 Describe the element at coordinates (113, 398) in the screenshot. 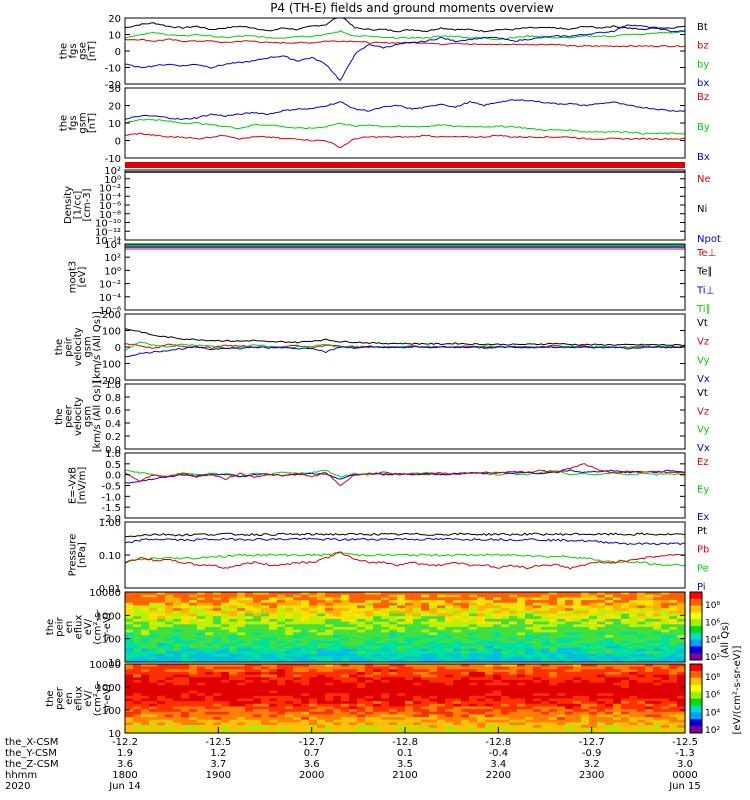

I see `y-tick-label: 0.8` at that location.